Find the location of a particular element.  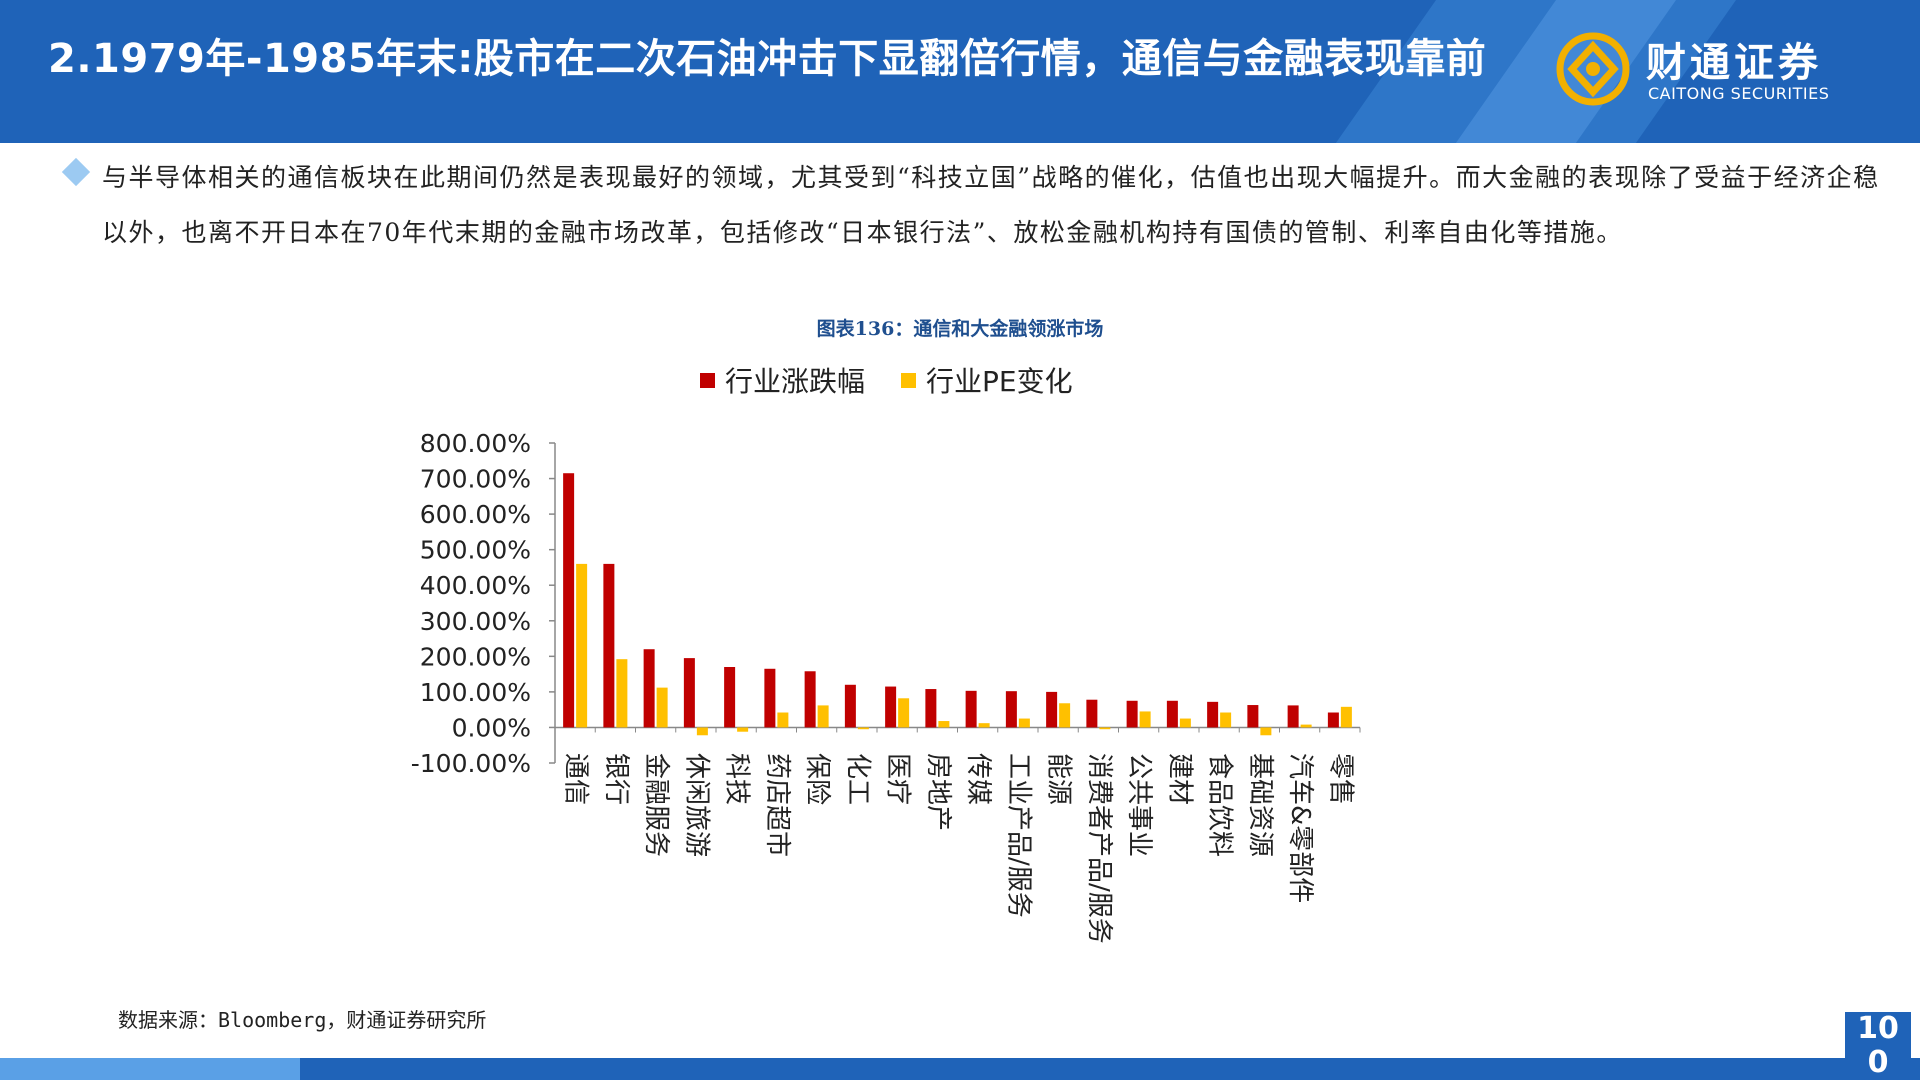

x-category-label: 能源 is located at coordinates (1059, 779).